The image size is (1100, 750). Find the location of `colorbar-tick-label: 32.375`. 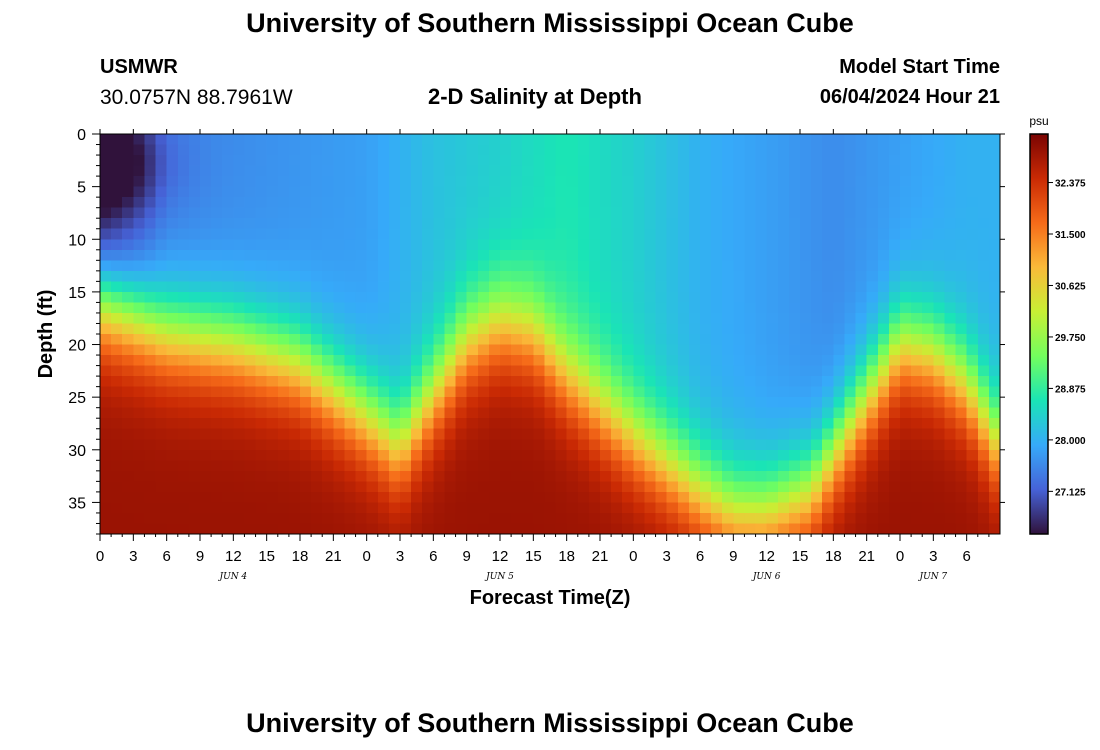

colorbar-tick-label: 32.375 is located at coordinates (1070, 184).